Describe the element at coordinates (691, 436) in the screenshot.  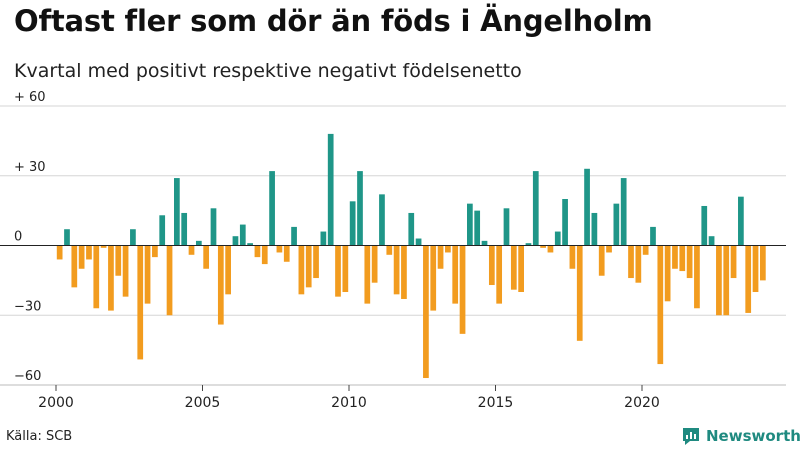
I see `newsworthy-logo-icon` at that location.